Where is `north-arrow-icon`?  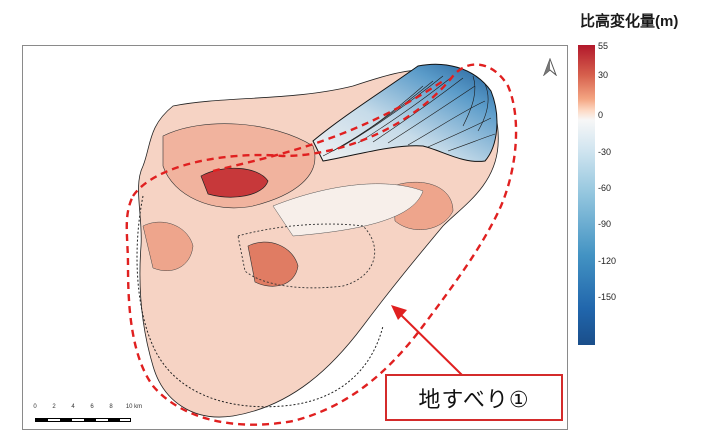 north-arrow-icon is located at coordinates (550, 67).